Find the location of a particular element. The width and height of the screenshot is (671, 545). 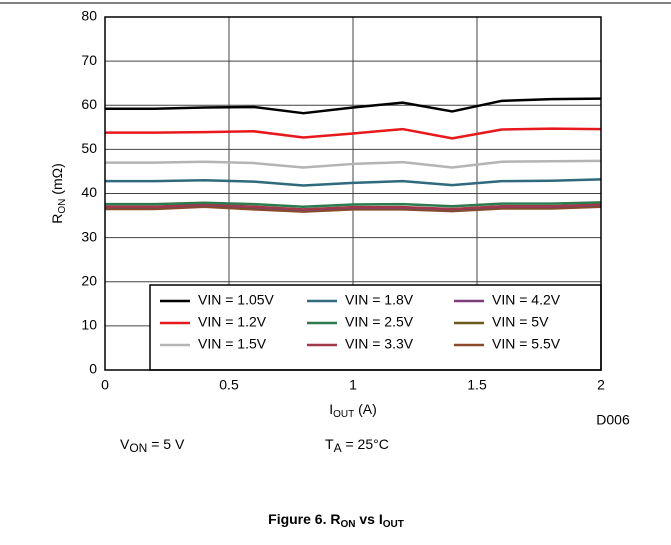

annotation-part: V is located at coordinates (125, 444).